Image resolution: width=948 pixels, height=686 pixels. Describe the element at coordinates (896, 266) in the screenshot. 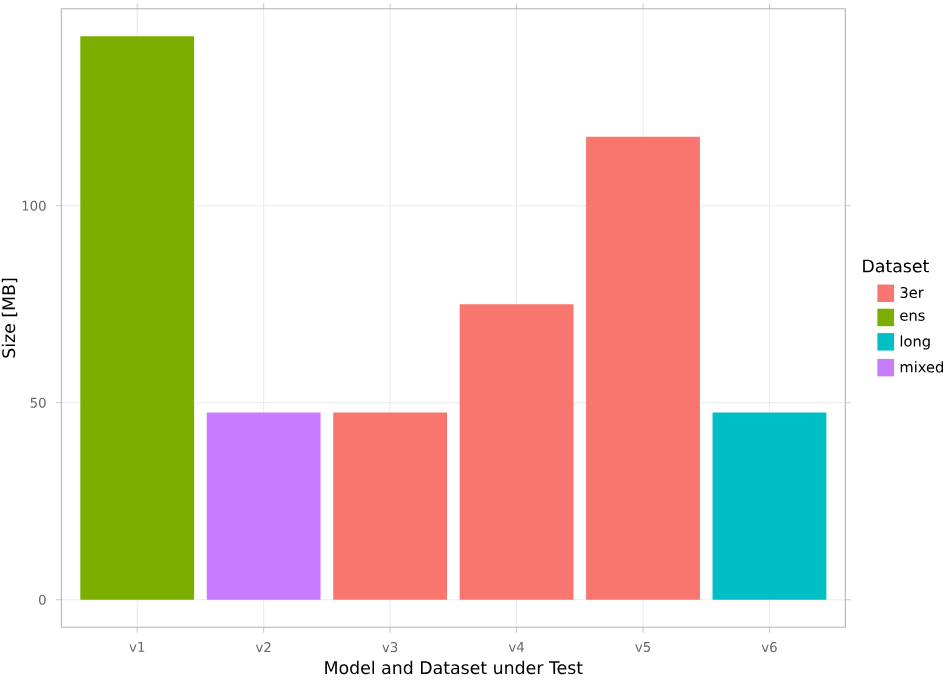

I see `legend-title: Dataset` at that location.